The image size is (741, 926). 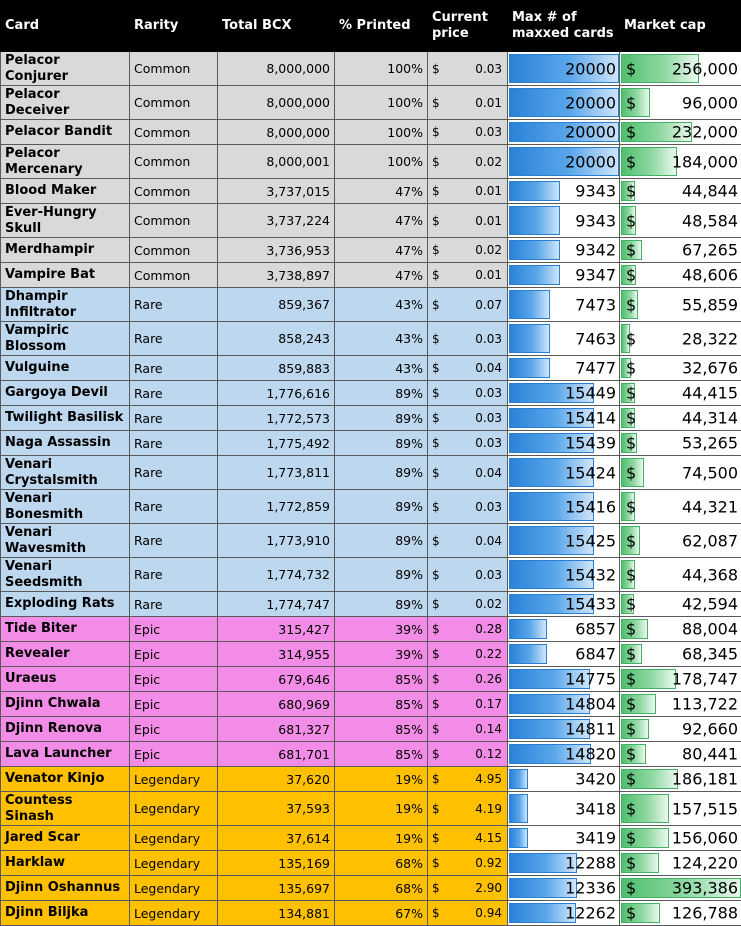 What do you see at coordinates (65, 102) in the screenshot?
I see `card-name: Pelacor Deceiver` at bounding box center [65, 102].